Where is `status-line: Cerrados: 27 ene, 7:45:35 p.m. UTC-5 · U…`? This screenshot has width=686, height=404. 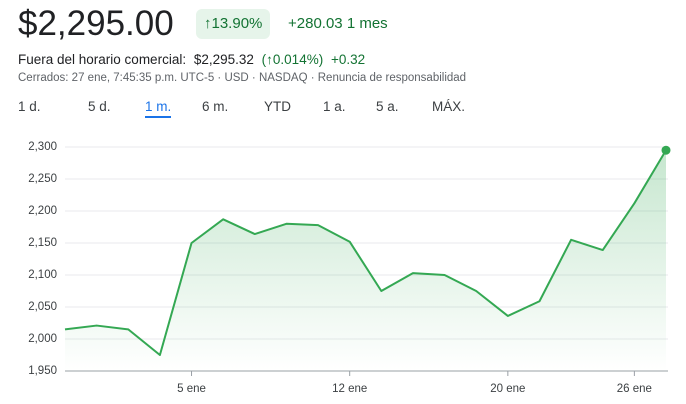 status-line: Cerrados: 27 ene, 7:45:35 p.m. UTC-5 · U… is located at coordinates (242, 78).